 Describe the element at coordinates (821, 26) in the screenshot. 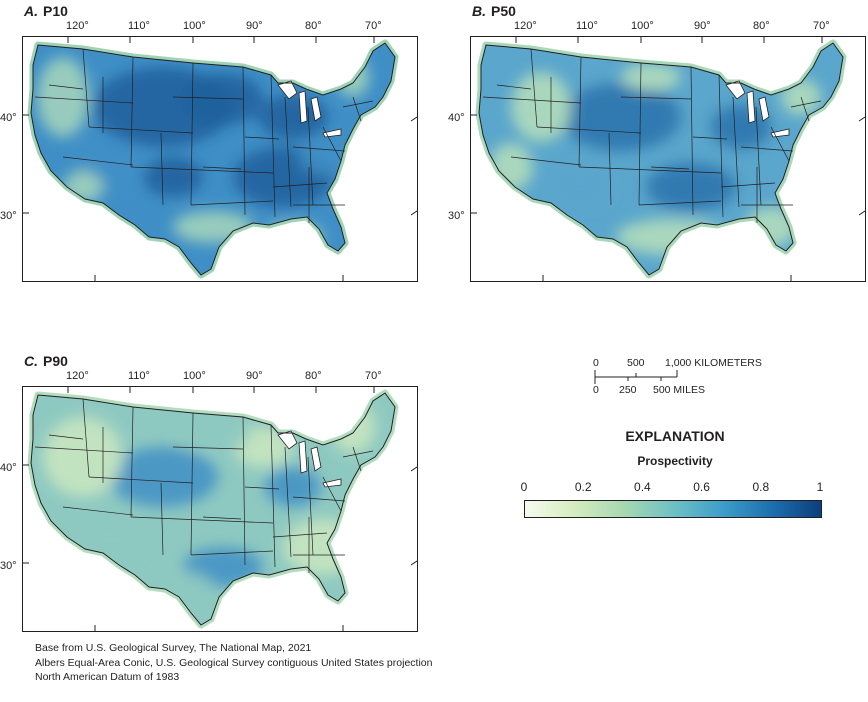

I see `longitude-label: 70°` at that location.